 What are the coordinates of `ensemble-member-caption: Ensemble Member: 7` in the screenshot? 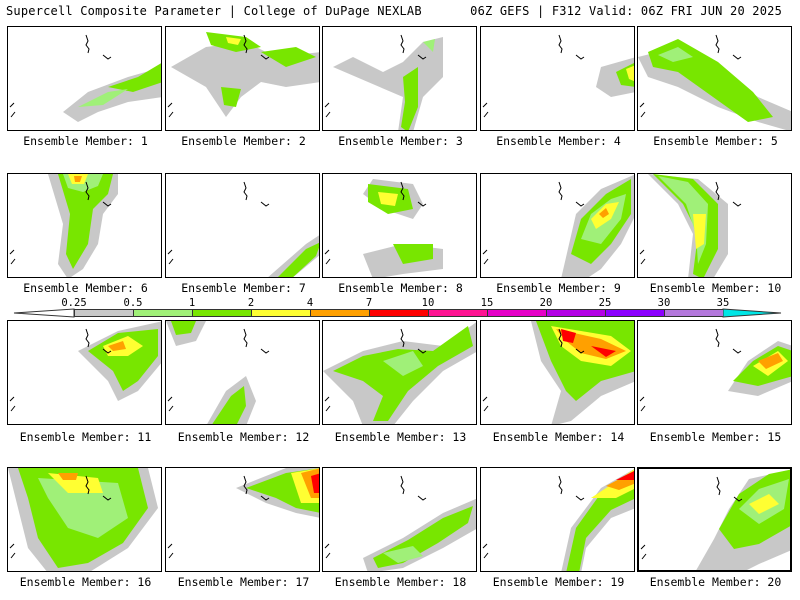 It's located at (243, 288).